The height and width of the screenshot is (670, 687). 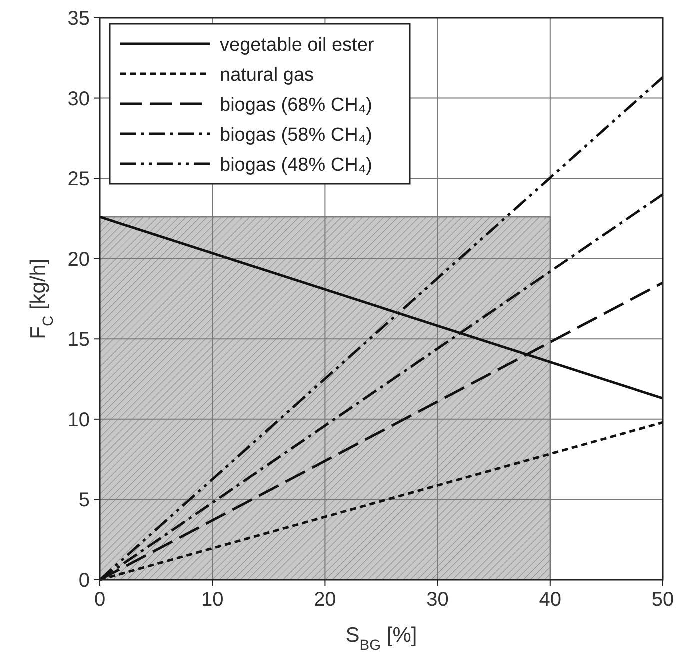 What do you see at coordinates (382, 639) in the screenshot?
I see `x-axis-title: S$_{BG}$ [%]` at bounding box center [382, 639].